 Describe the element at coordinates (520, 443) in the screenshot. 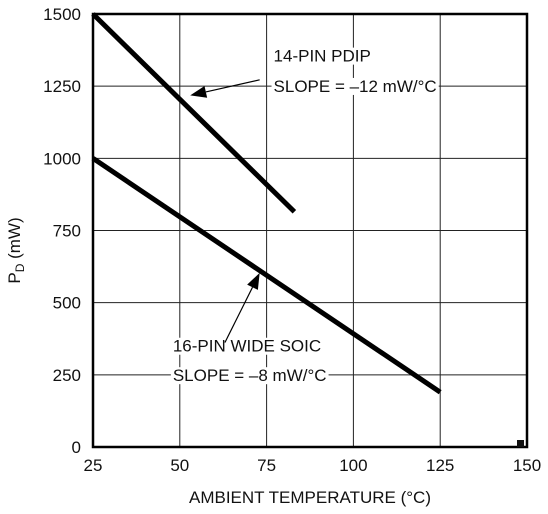

I see `corner-marker` at that location.